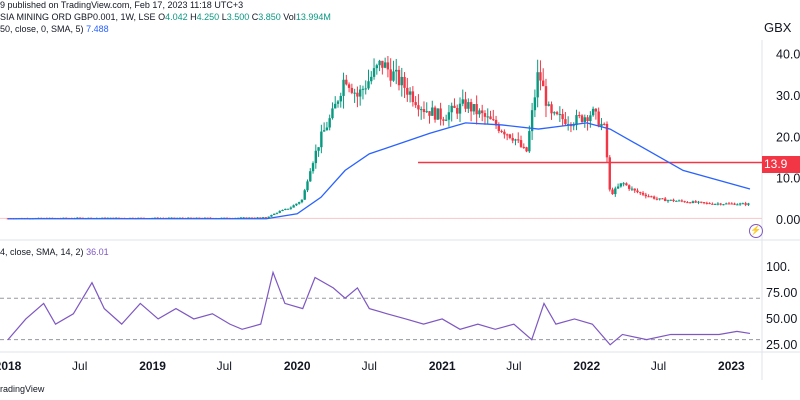 This screenshot has width=800, height=400. What do you see at coordinates (756, 231) in the screenshot?
I see `lightning-icon: ⚡` at bounding box center [756, 231].